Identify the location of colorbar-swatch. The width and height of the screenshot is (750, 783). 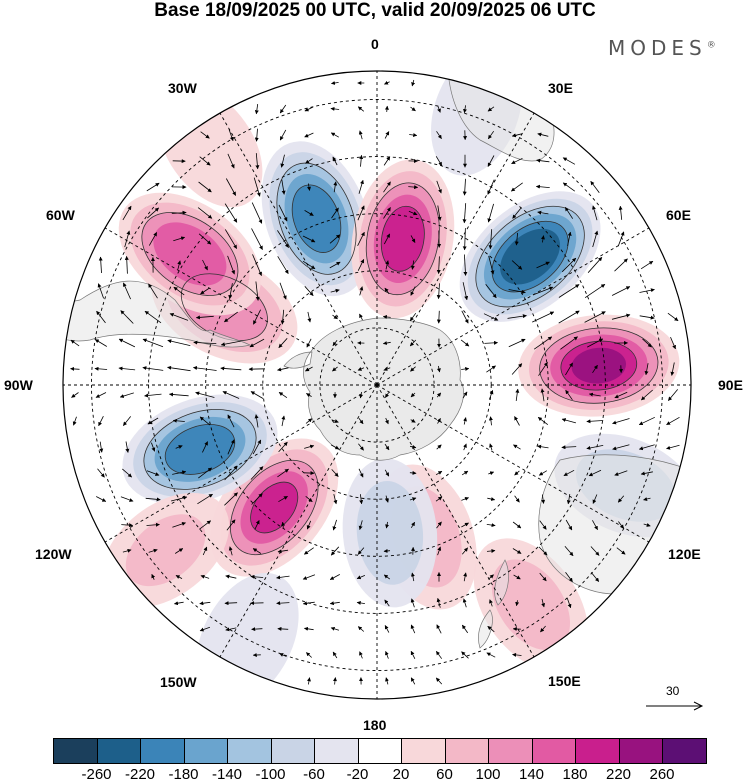
(162, 751).